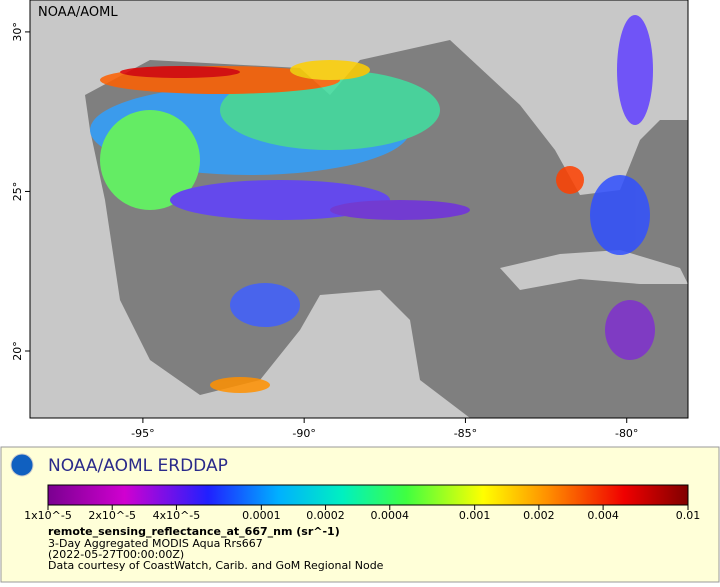  I want to click on colorbar, so click(368, 495).